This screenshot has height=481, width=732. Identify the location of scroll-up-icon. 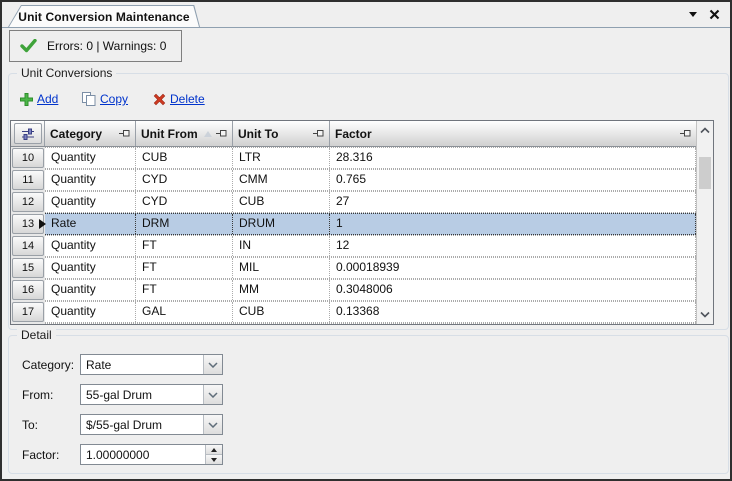
(705, 130).